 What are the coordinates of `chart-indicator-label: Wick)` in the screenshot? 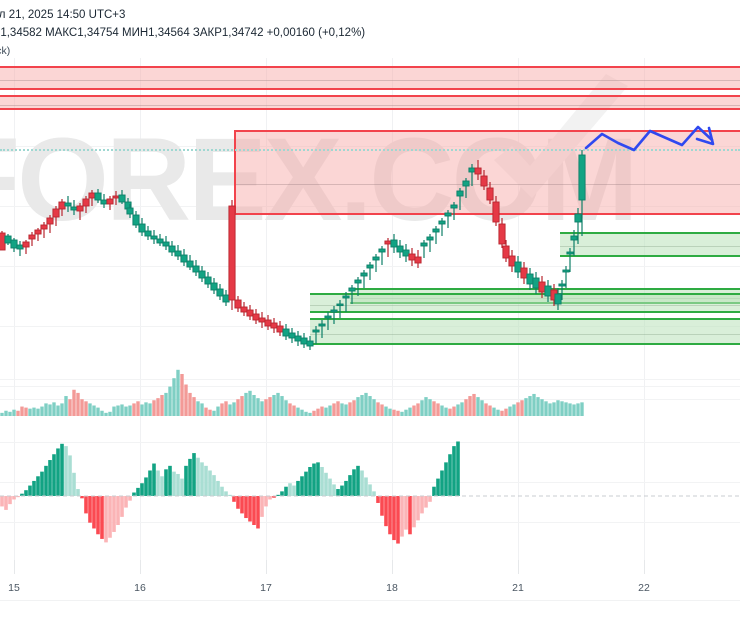 It's located at (5, 51).